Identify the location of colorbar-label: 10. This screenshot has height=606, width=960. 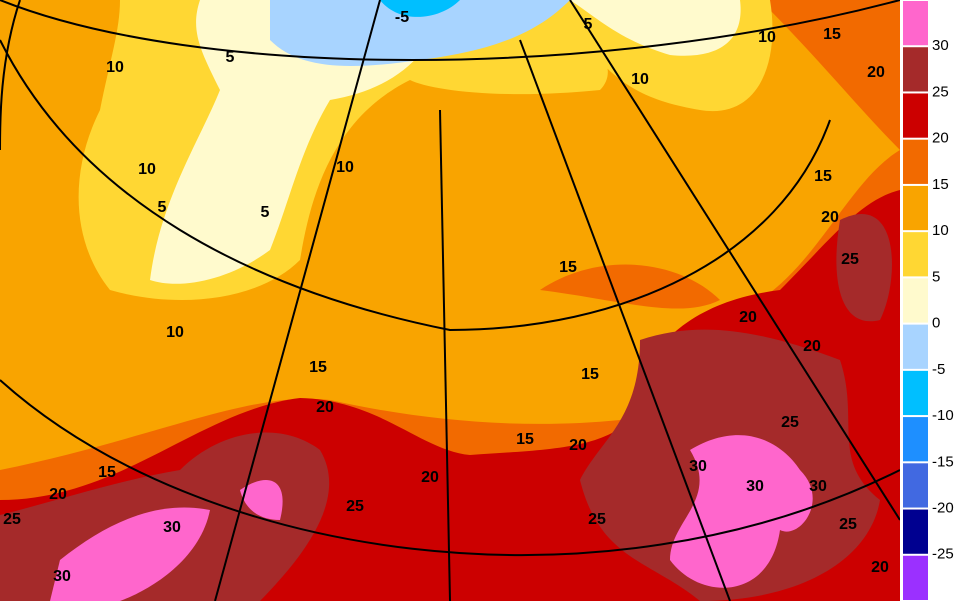
(940, 230).